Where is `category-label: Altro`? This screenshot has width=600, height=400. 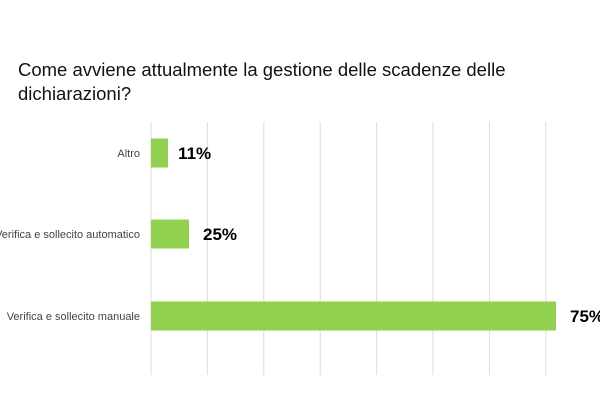
category-label: Altro is located at coordinates (128, 154).